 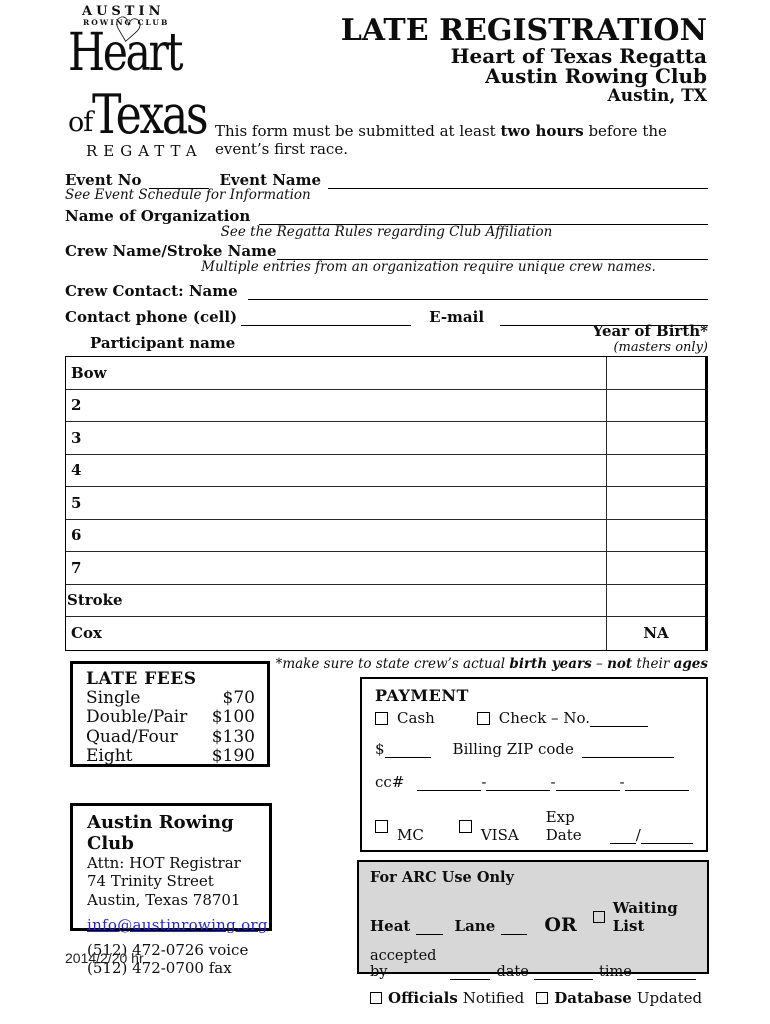 I want to click on contact-phone-label: Contact phone (cell), so click(x=151, y=317).